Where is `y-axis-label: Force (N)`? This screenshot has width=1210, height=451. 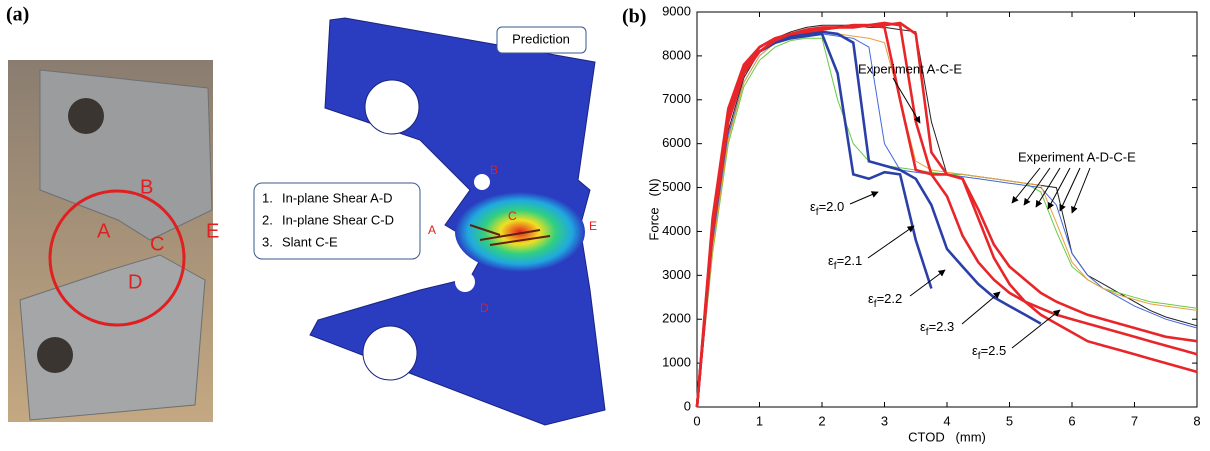
y-axis-label: Force (N) is located at coordinates (653, 209).